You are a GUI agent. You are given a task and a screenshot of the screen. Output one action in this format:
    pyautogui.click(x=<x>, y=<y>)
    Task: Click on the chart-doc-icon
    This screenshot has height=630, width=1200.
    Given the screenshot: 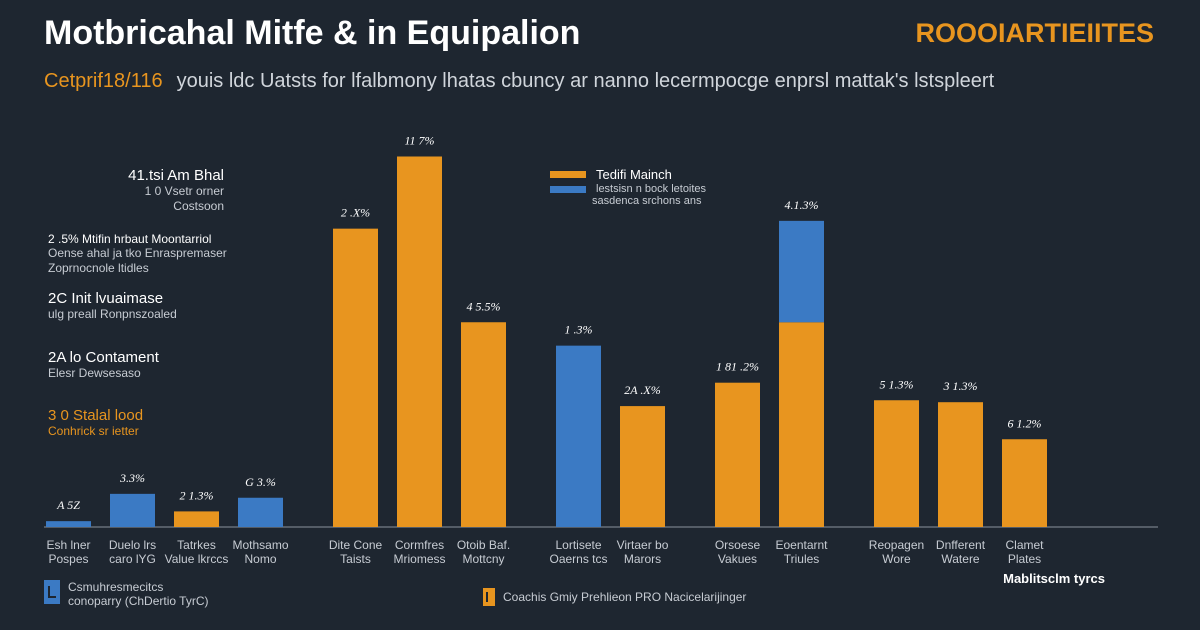 What is the action you would take?
    pyautogui.click(x=52, y=592)
    